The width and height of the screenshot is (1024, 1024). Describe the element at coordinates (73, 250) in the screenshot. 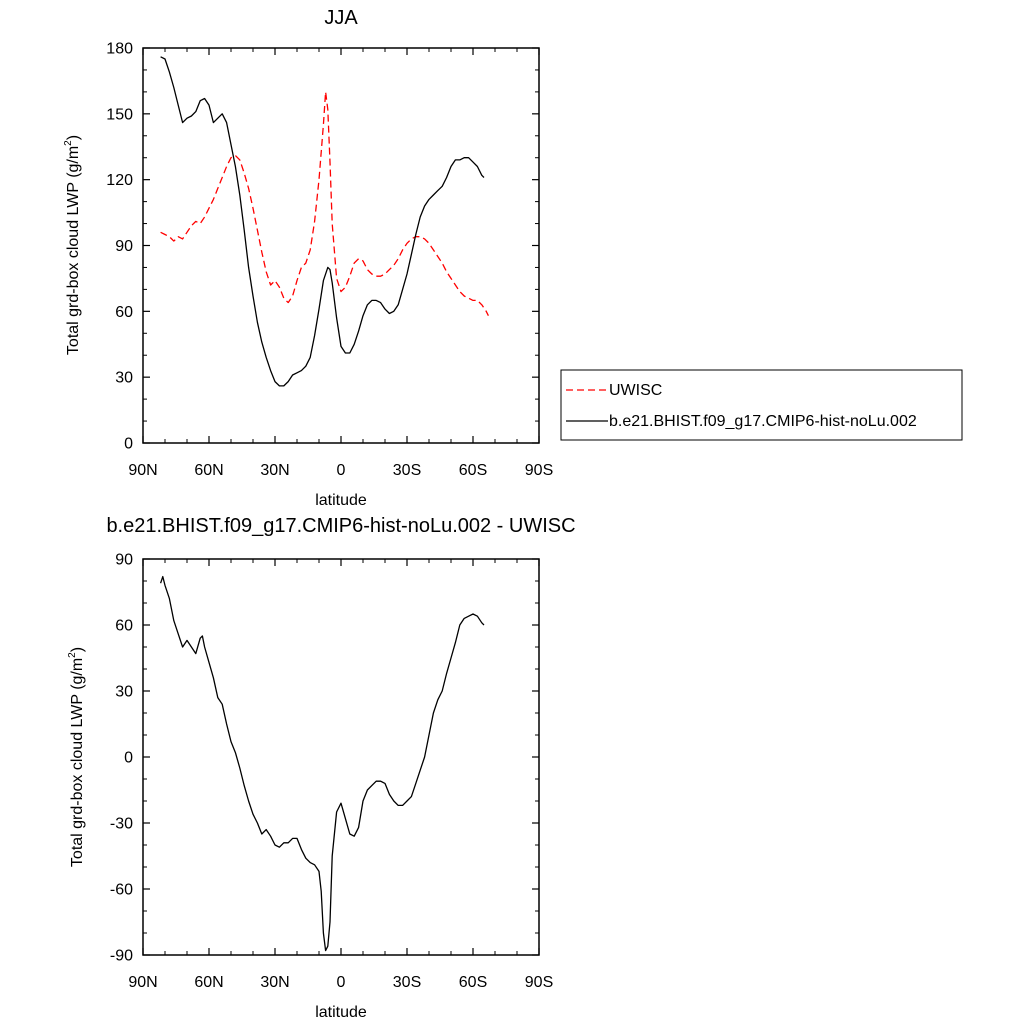

I see `top-y-label-main: Total grd-box cloud LWP (g/m` at that location.